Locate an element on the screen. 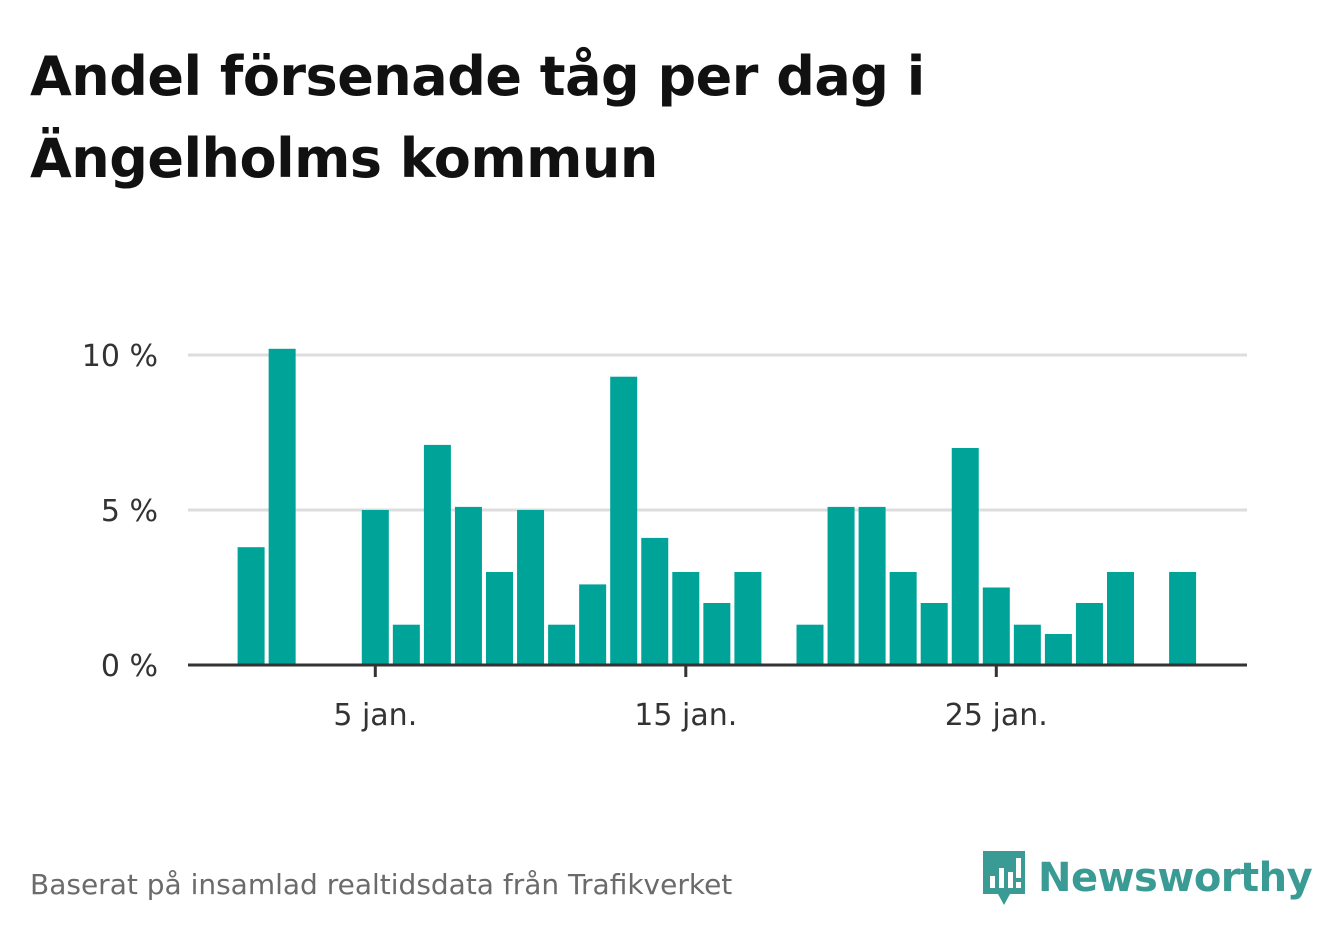  newsworthy-icon is located at coordinates (1004, 878).